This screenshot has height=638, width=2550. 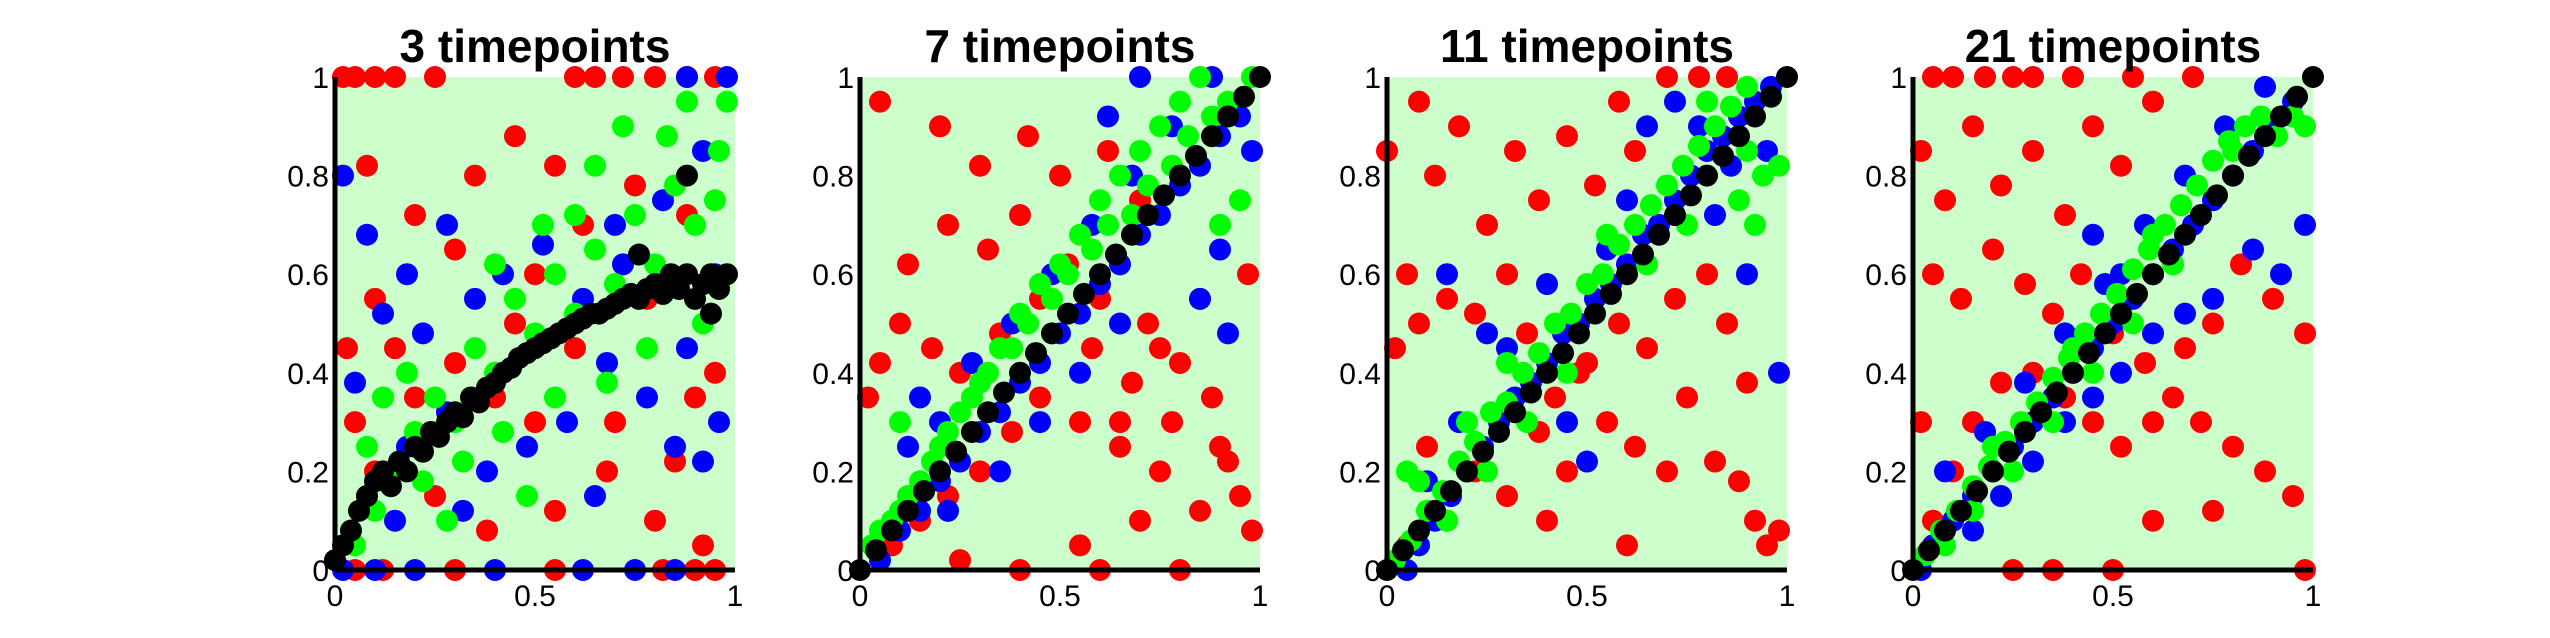 What do you see at coordinates (2113, 46) in the screenshot?
I see `panel-title: 21 timepoints` at bounding box center [2113, 46].